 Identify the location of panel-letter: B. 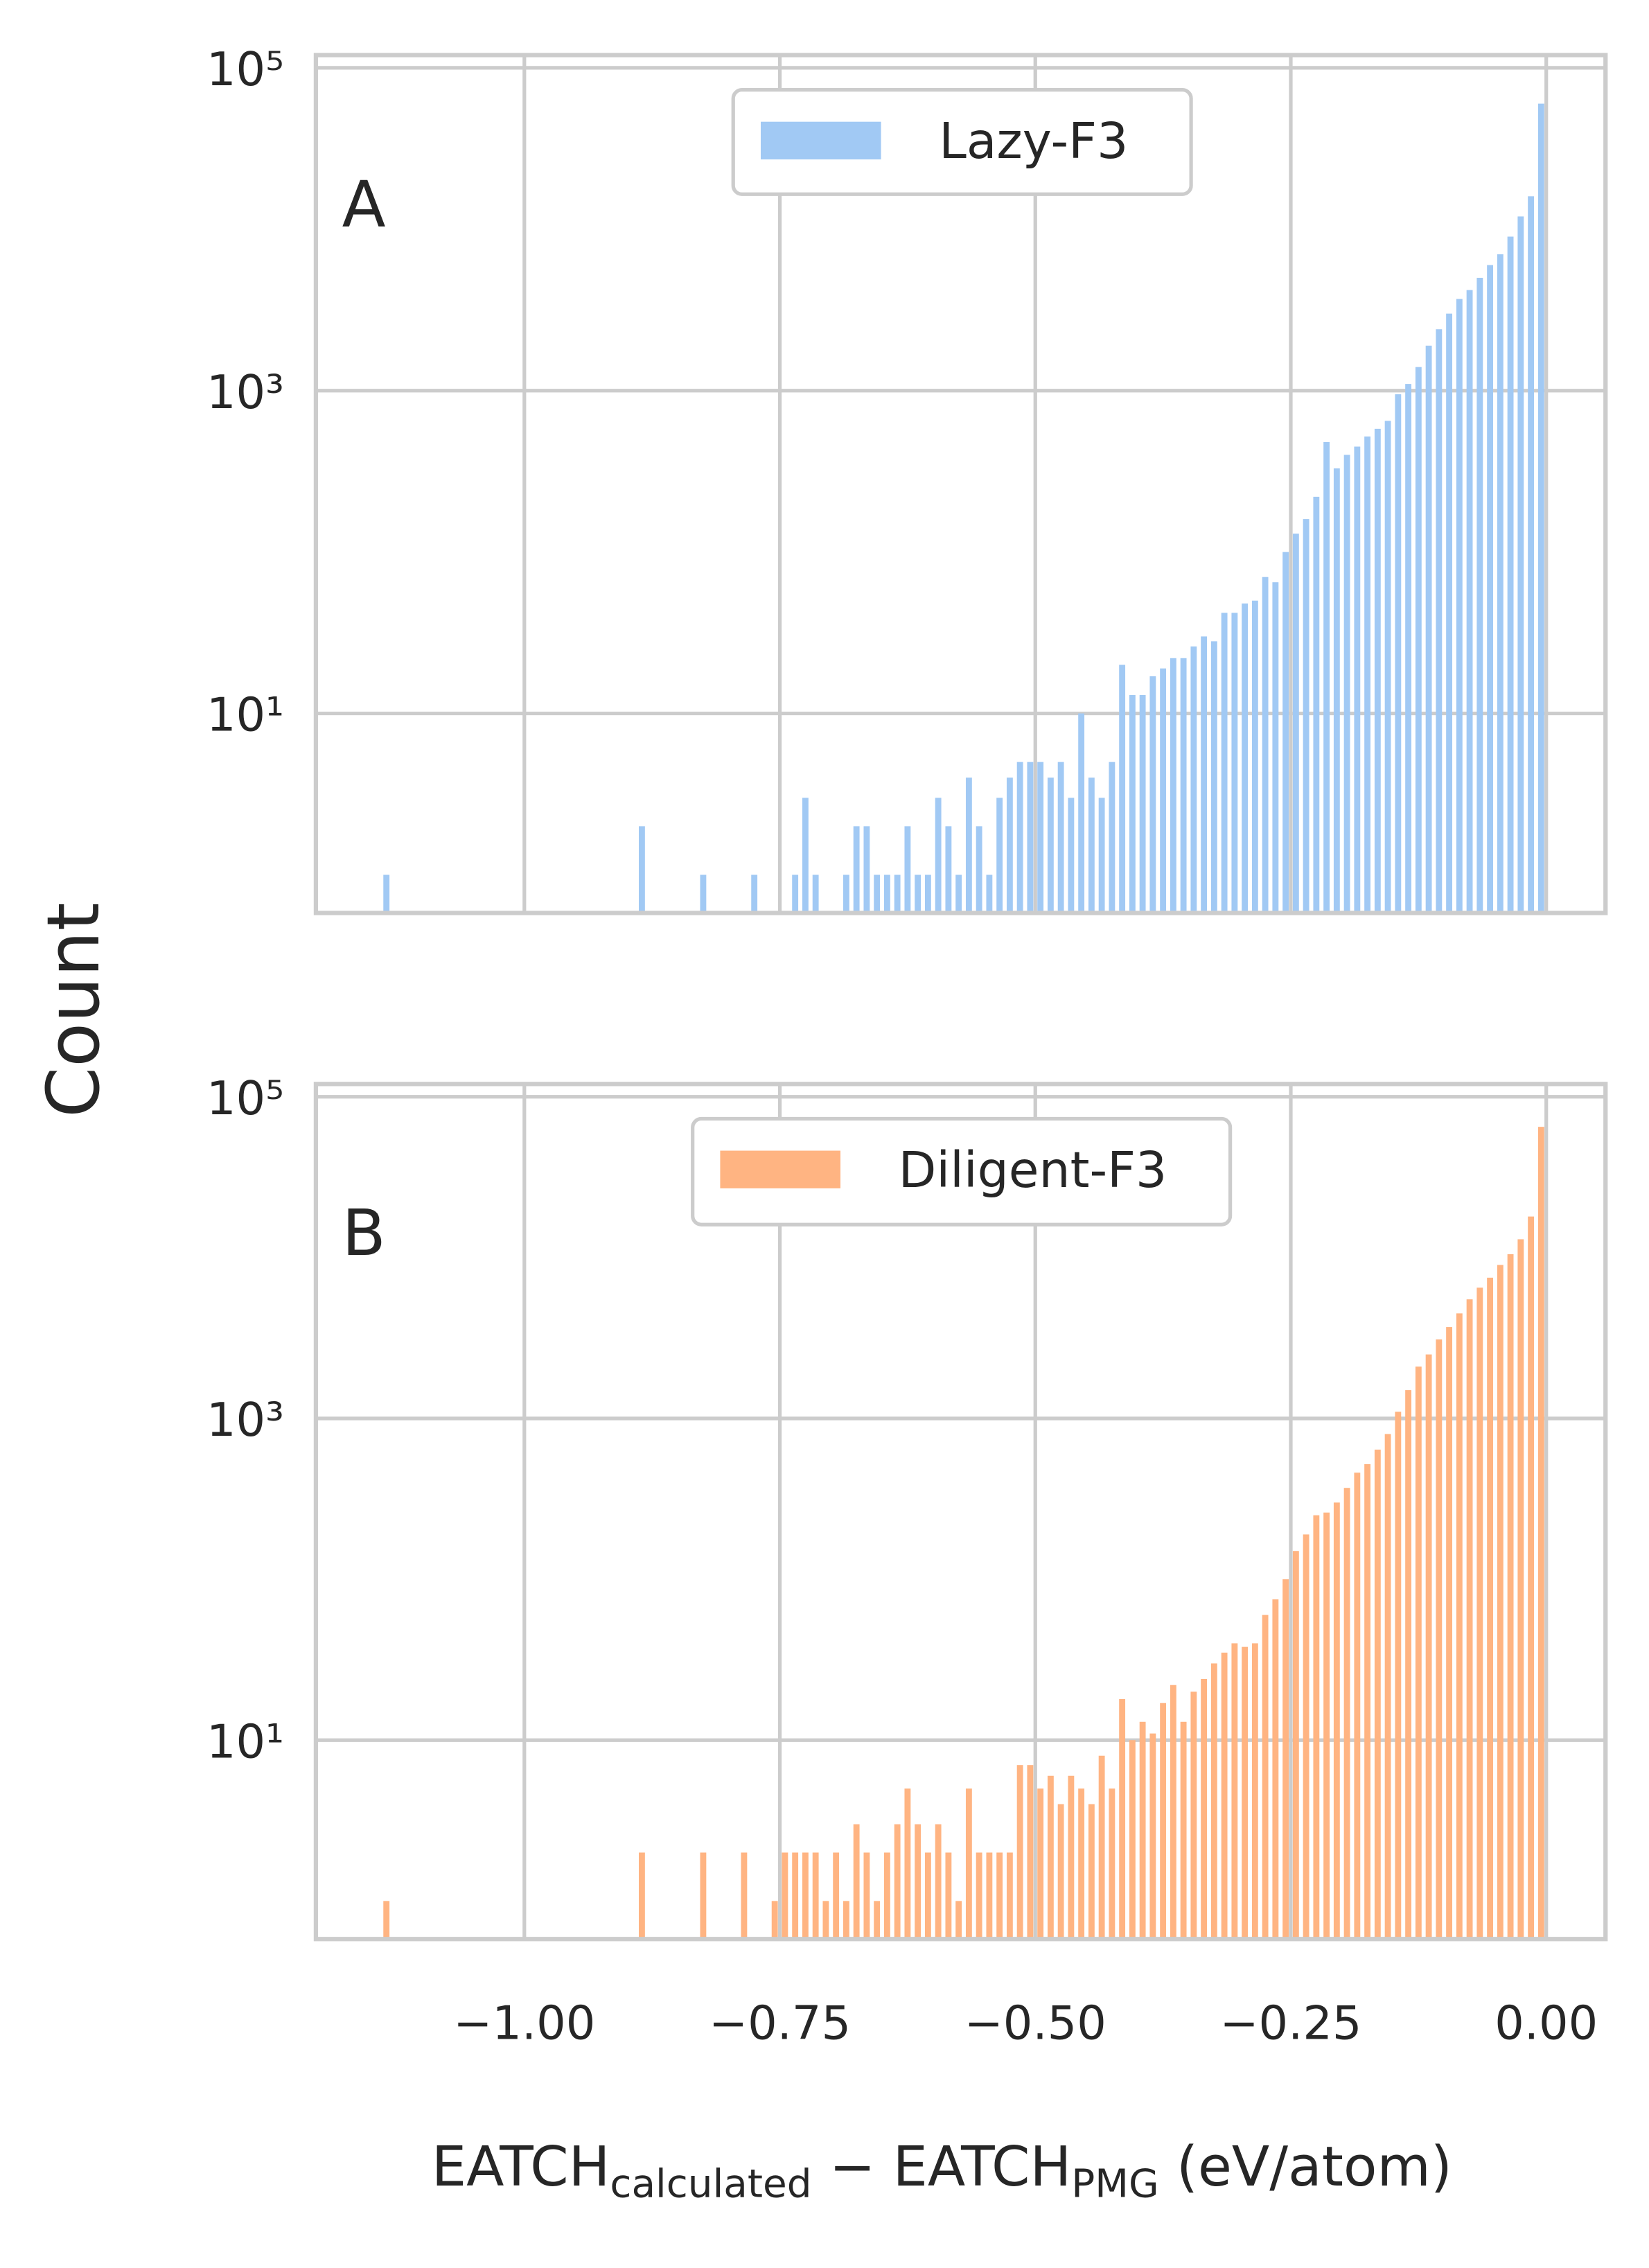
(364, 1233).